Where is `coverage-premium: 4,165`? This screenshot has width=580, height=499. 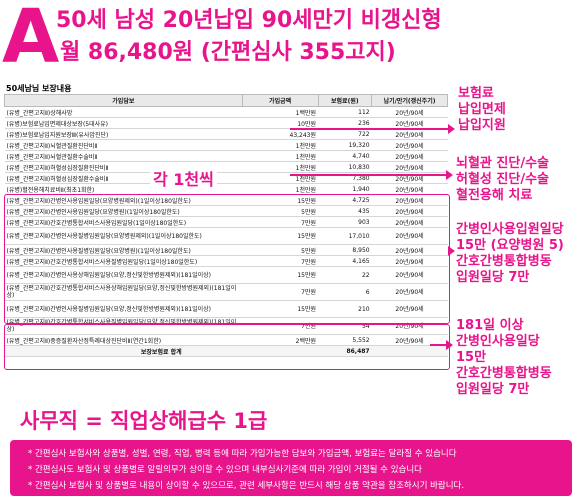
coverage-premium: 4,165 is located at coordinates (345, 261).